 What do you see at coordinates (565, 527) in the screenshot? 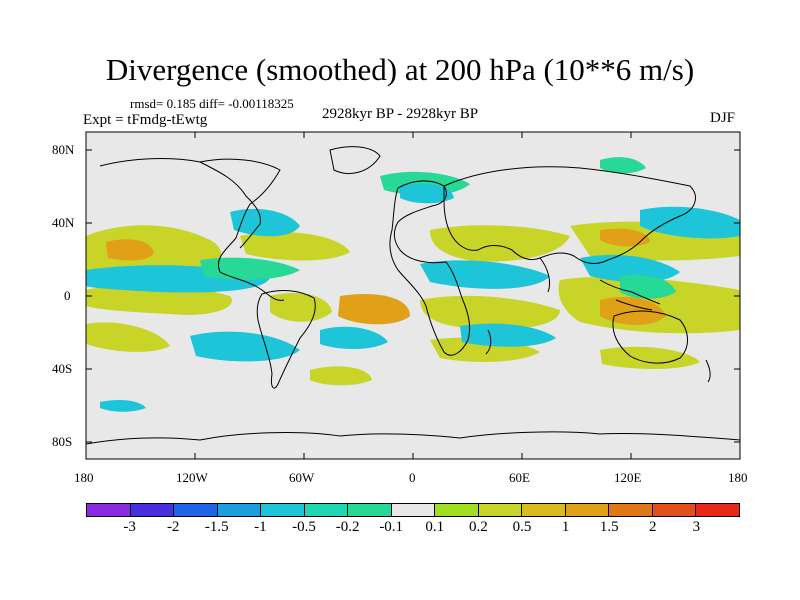
I see `colorbar-label: 1` at bounding box center [565, 527].